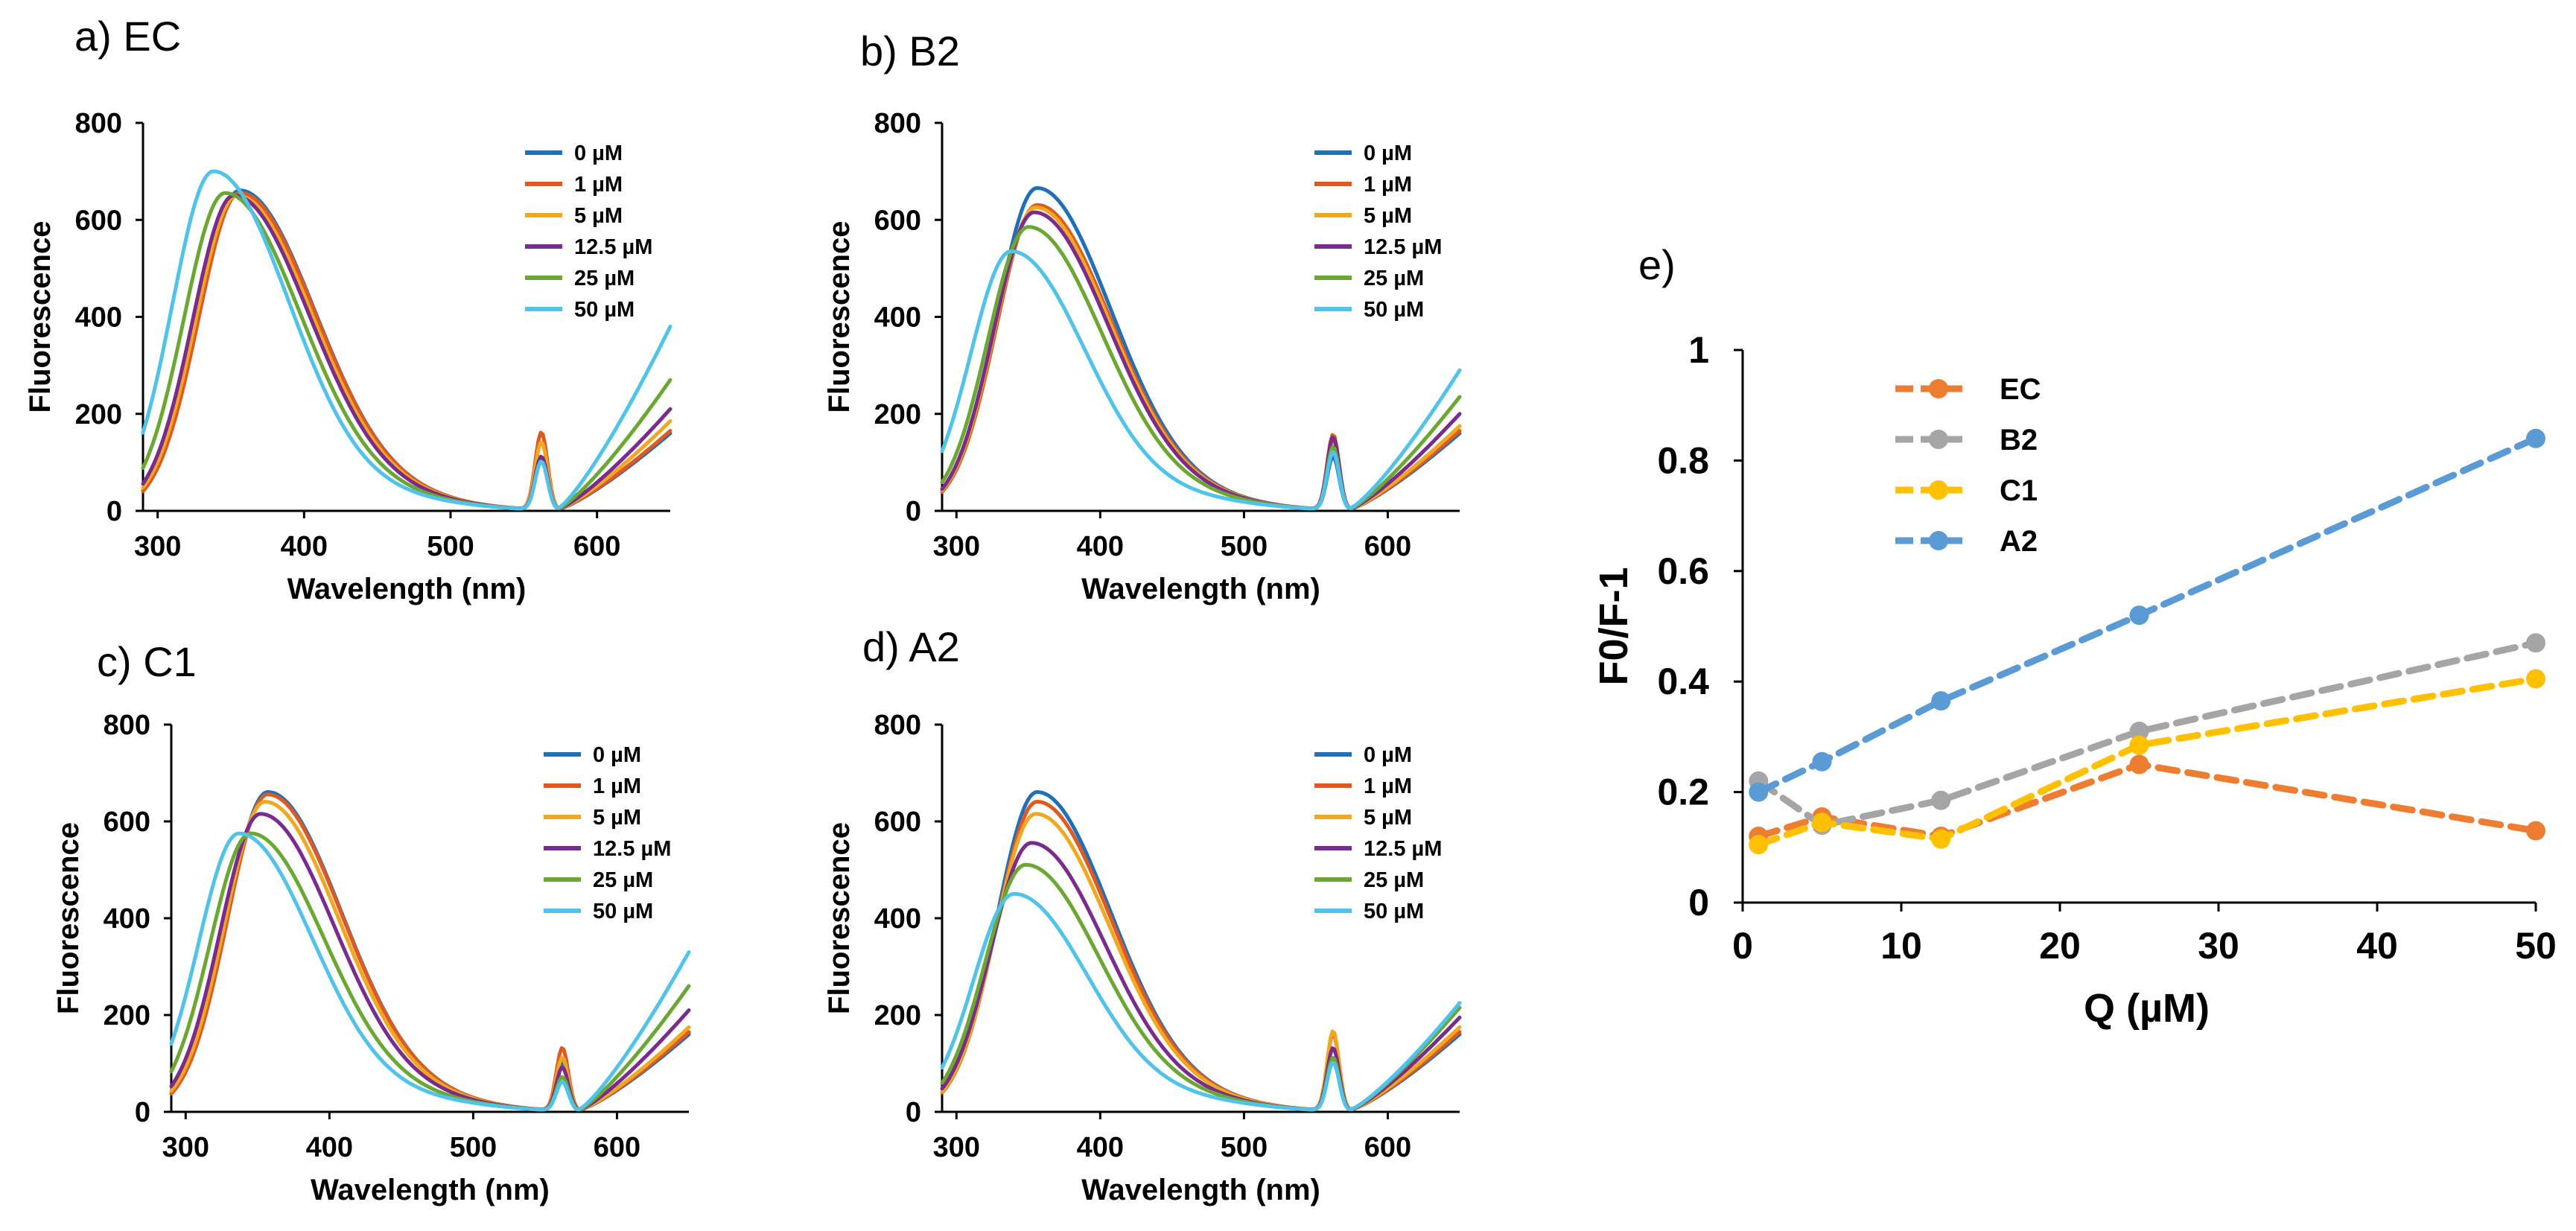 The height and width of the screenshot is (1231, 2576). What do you see at coordinates (911, 646) in the screenshot?
I see `panel-d-label: d) A2` at bounding box center [911, 646].